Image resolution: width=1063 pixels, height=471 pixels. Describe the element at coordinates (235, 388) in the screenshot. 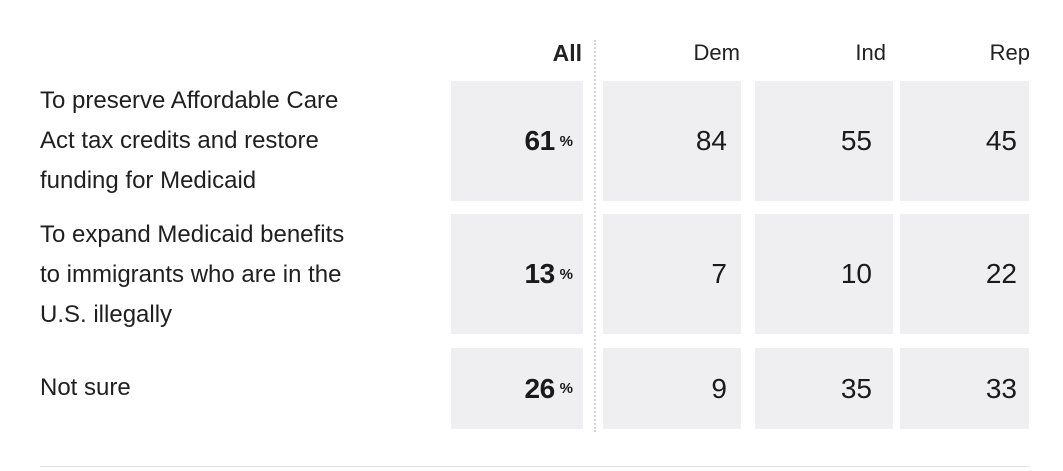

I see `row-label: Not sure` at that location.